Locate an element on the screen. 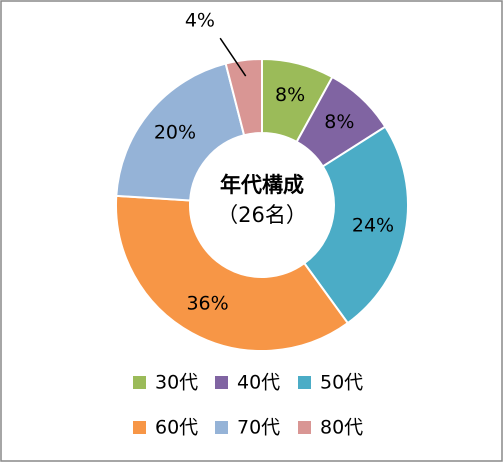  legend-label: 80代 is located at coordinates (341, 428).